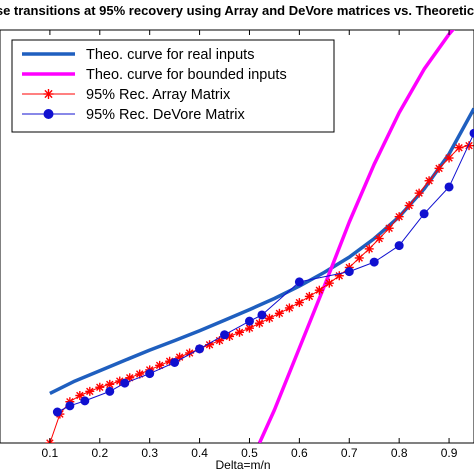 This screenshot has width=474, height=474. What do you see at coordinates (199, 453) in the screenshot?
I see `x-tick-label: 0.4` at bounding box center [199, 453].